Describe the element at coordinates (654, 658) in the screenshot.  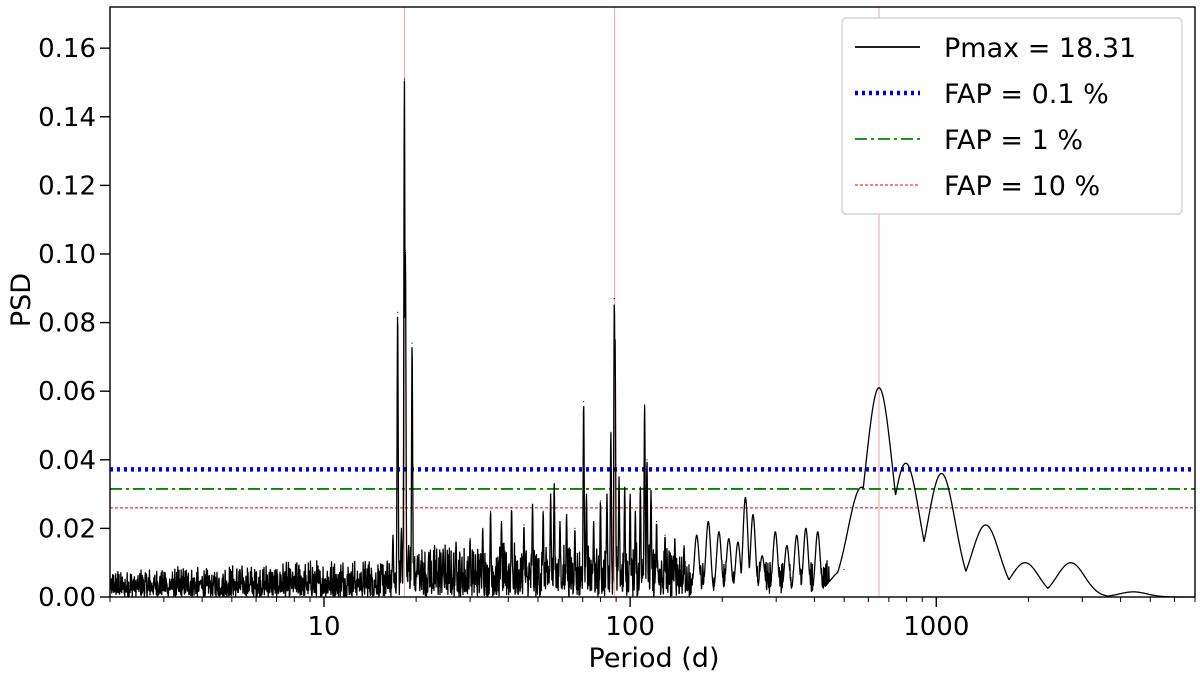
I see `x-axis-label: Period (d)` at that location.